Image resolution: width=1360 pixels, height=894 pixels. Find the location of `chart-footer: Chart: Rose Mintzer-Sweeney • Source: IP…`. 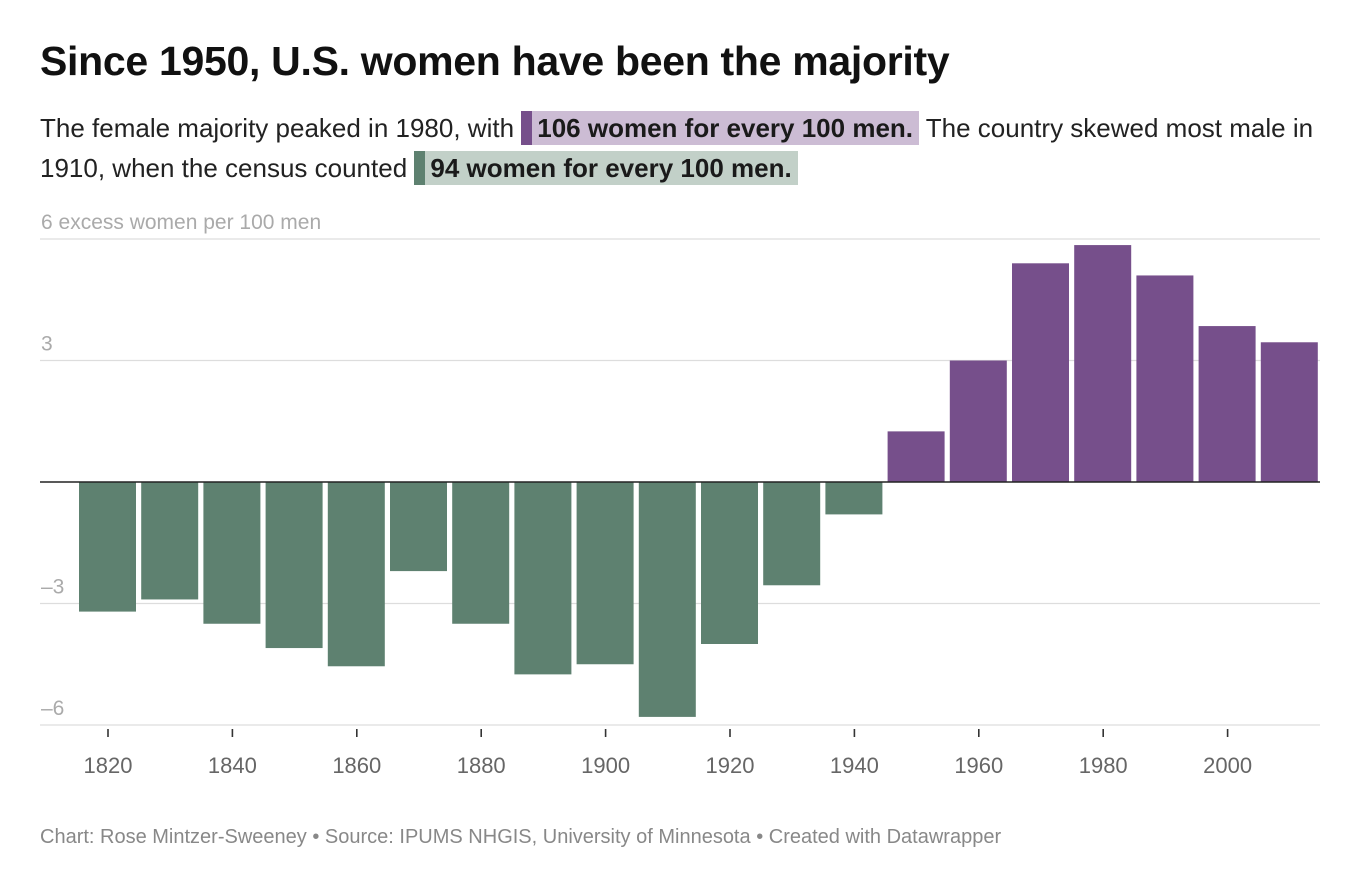

chart-footer: Chart: Rose Mintzer-Sweeney • Source: IP… is located at coordinates (520, 837).